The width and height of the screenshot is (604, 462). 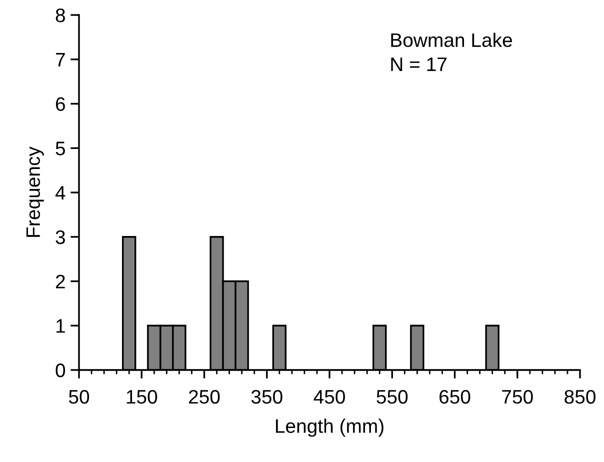 I want to click on x-tick-label: 450, so click(x=329, y=397).